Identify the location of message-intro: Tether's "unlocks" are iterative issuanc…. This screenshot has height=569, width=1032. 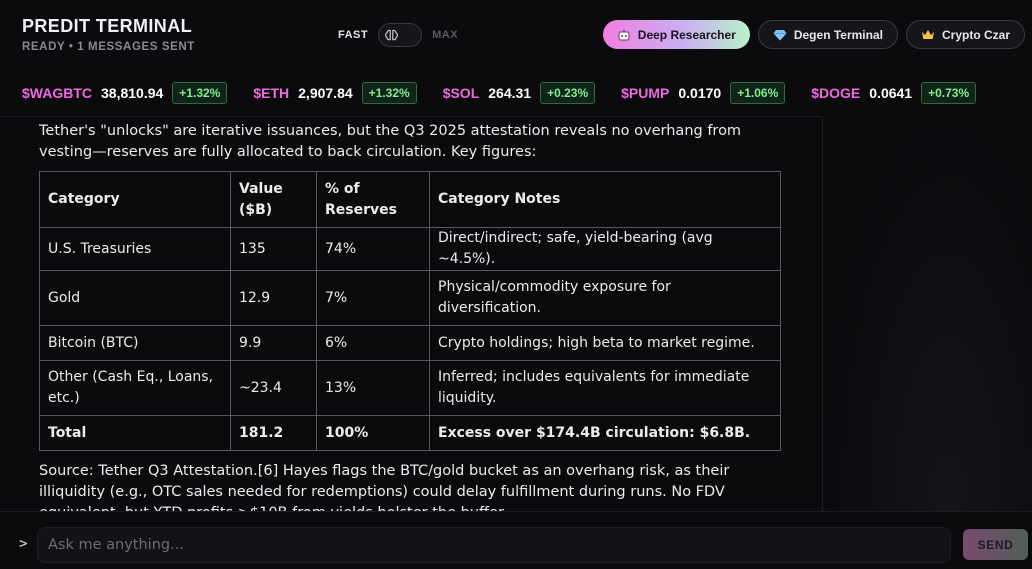
(390, 141).